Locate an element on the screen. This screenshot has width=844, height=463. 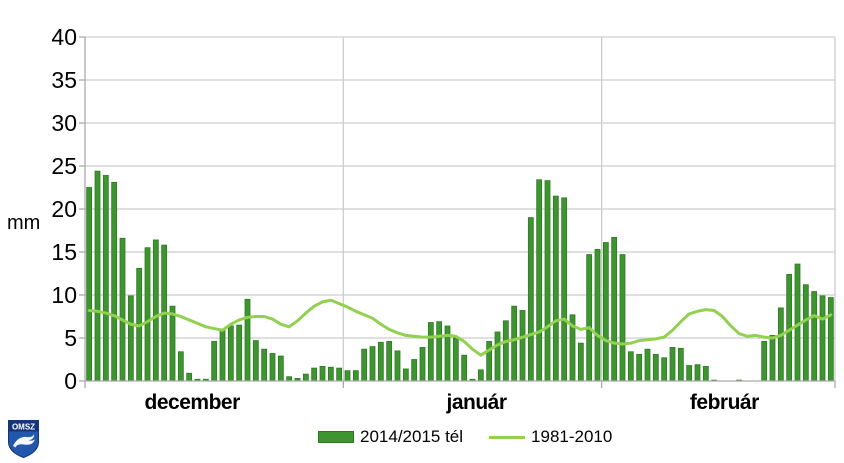
legend-line-swatch-icon is located at coordinates (507, 437).